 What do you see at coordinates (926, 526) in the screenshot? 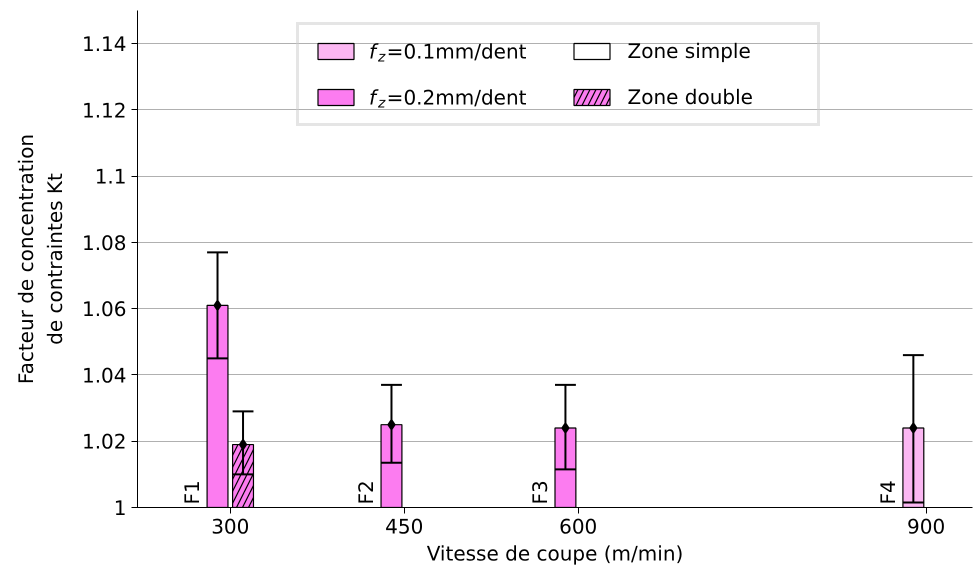
I see `x-tick-label: 900` at bounding box center [926, 526].